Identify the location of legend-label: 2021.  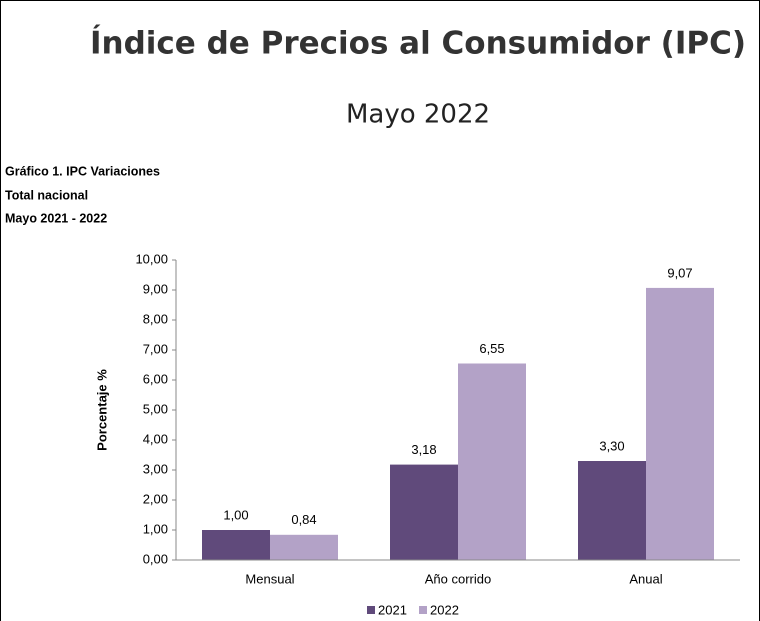
(392, 609).